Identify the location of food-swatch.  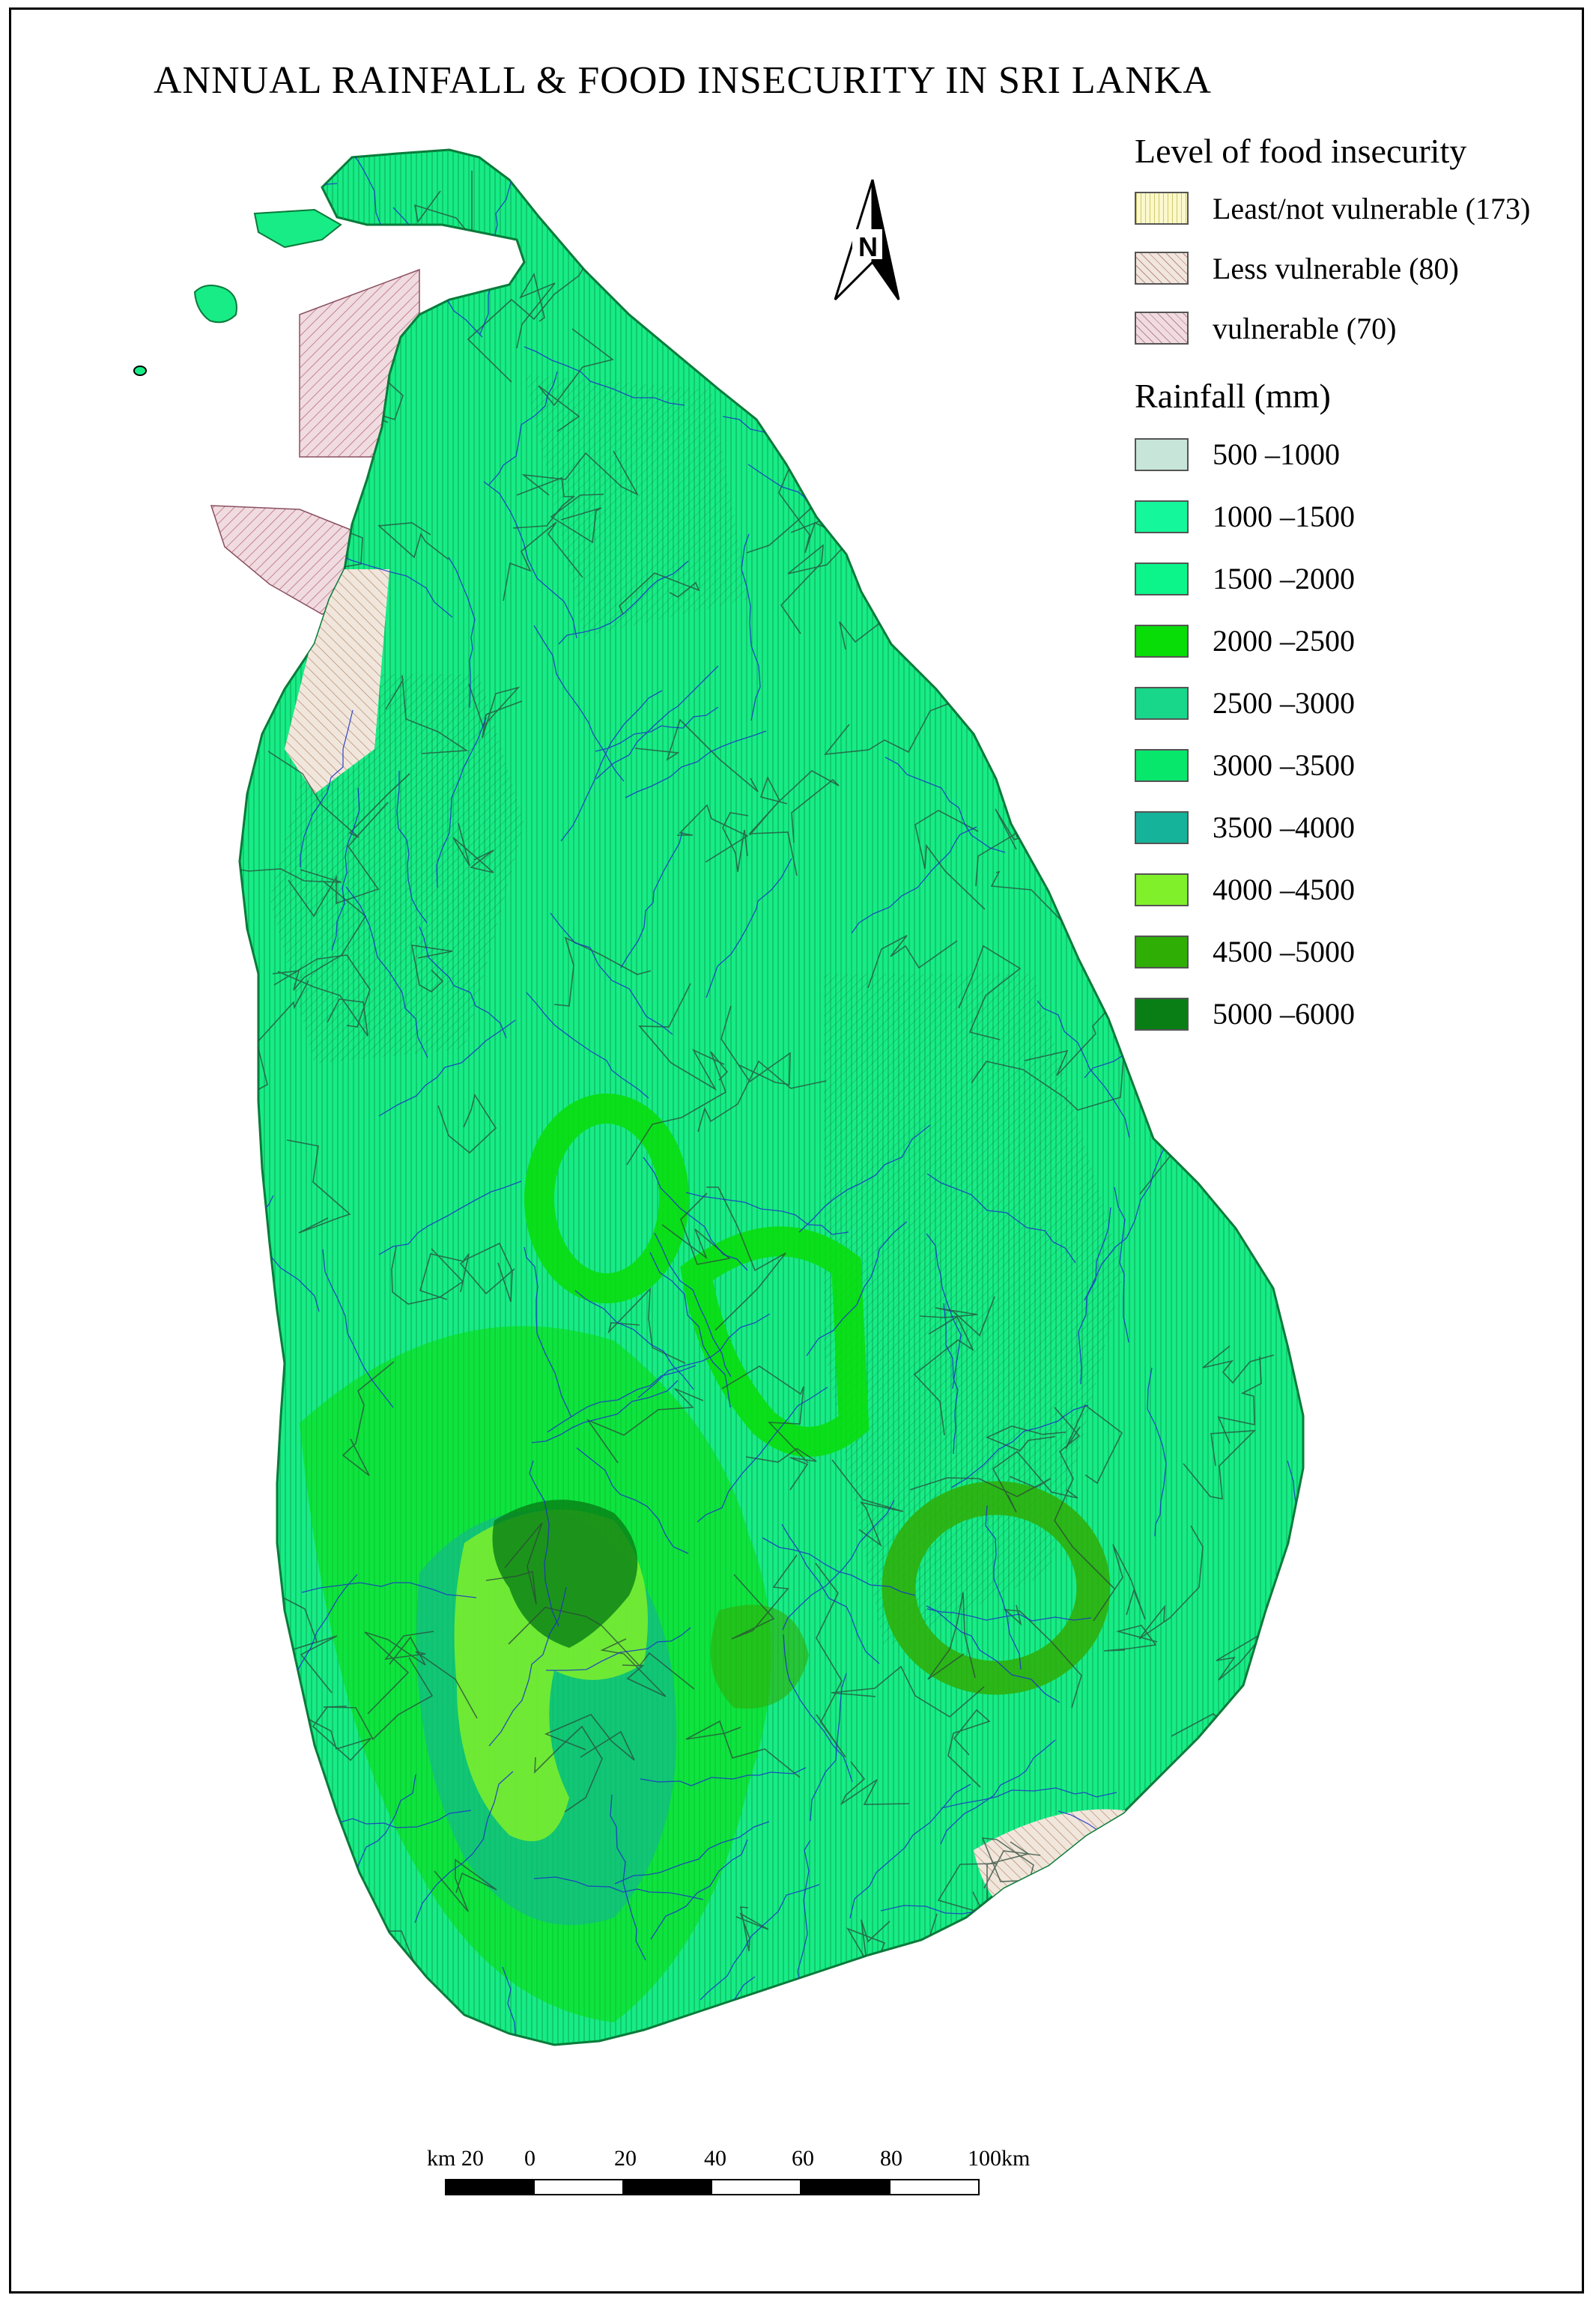
(1162, 209).